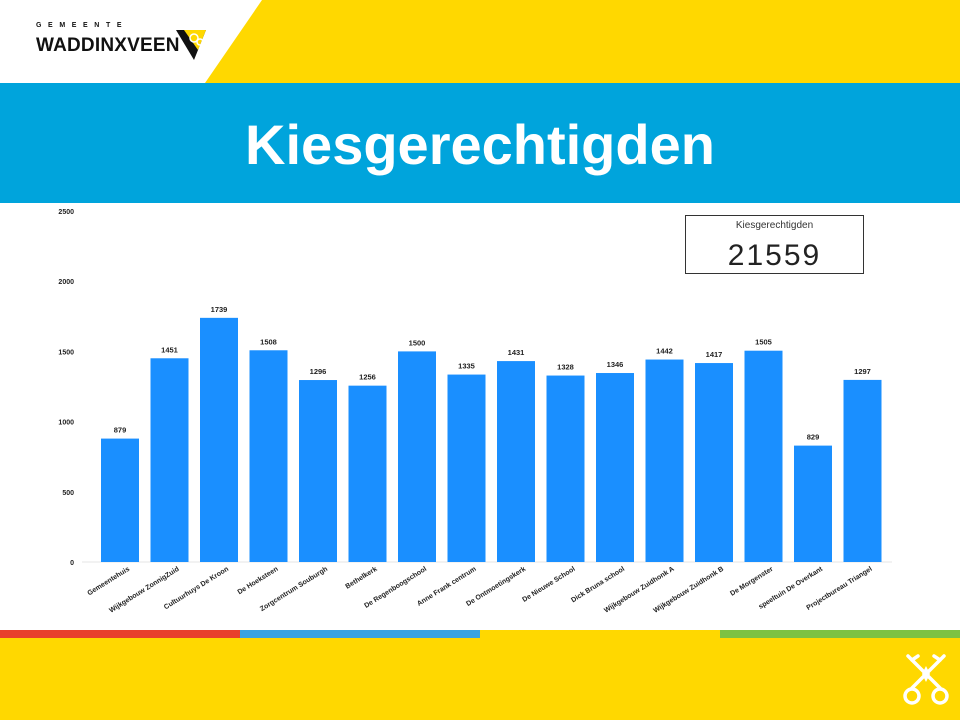 Image resolution: width=960 pixels, height=720 pixels. Describe the element at coordinates (66, 352) in the screenshot. I see `y-tick-label: 1500` at that location.